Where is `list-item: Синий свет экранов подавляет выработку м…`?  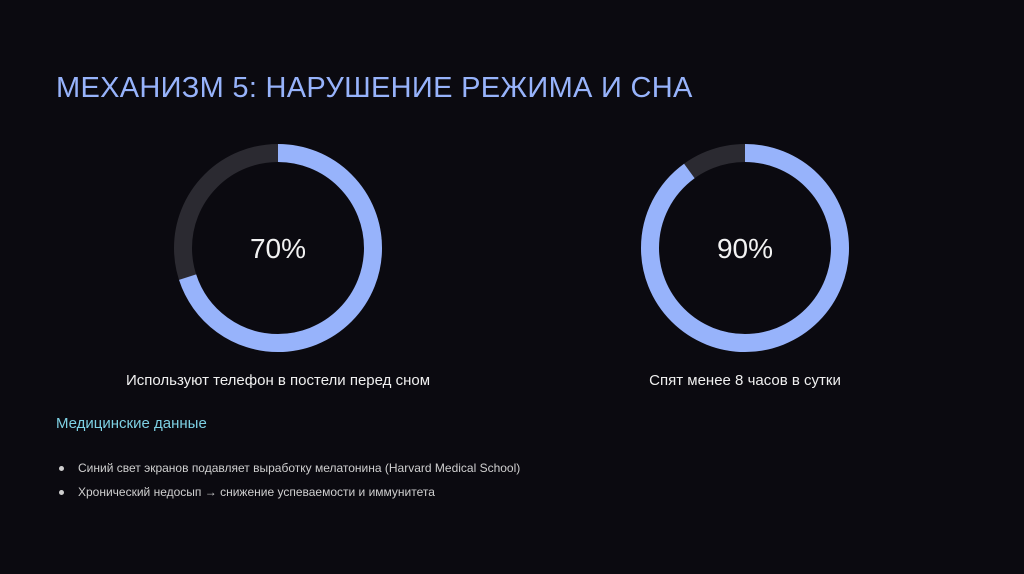 list-item: Синий свет экранов подавляет выработку м… is located at coordinates (288, 472).